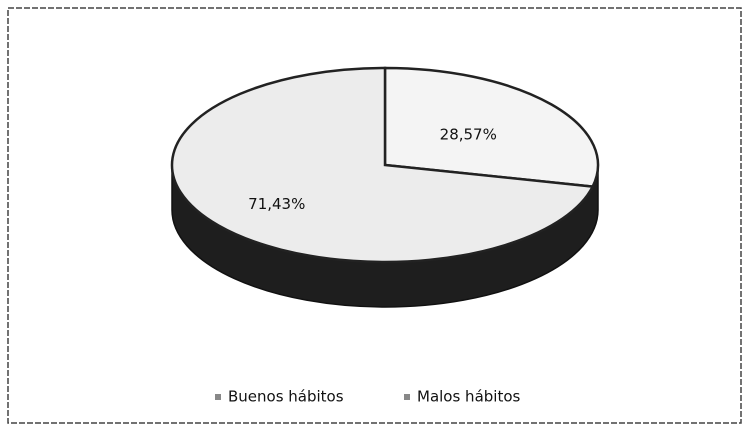 The height and width of the screenshot is (435, 749). I want to click on pie-slice, so click(491, 127).